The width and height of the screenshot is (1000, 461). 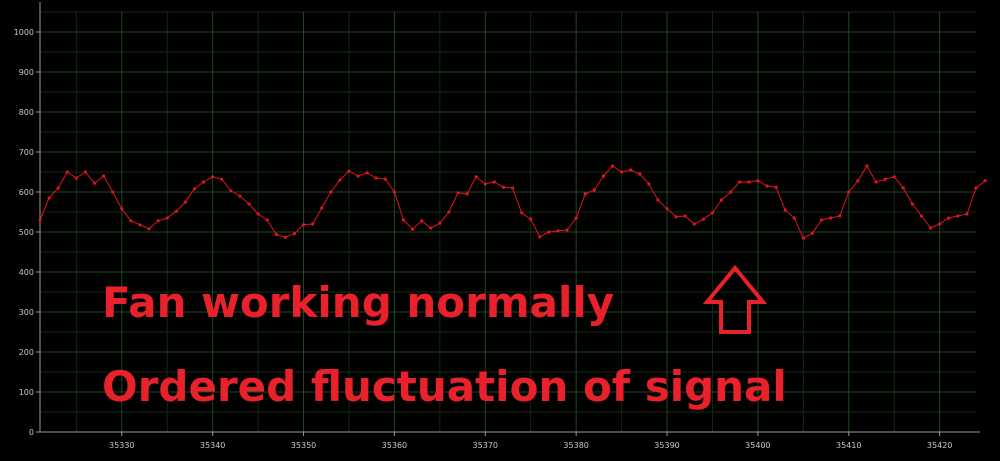 I want to click on annotation-fan-normal: Fan working normally, so click(x=358, y=302).